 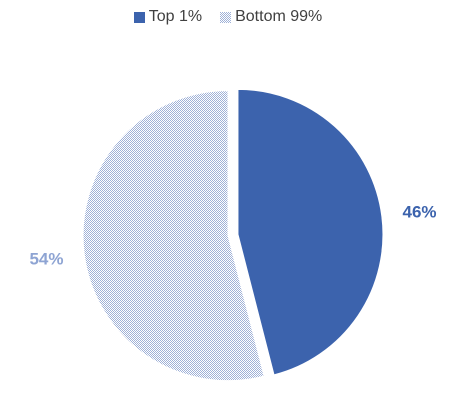 I want to click on data-label-top-1: 46%, so click(x=420, y=211).